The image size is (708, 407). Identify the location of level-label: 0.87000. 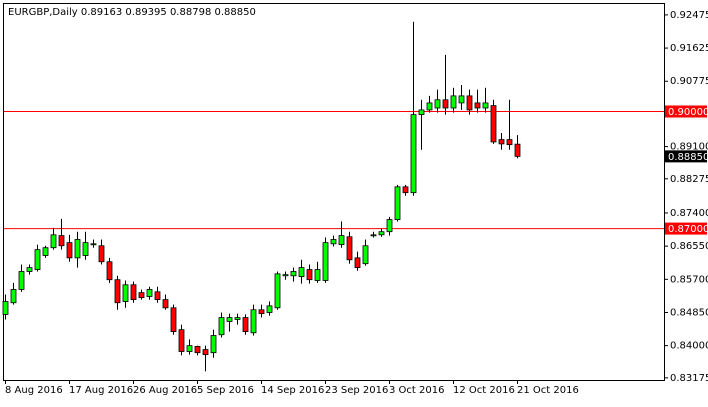
(688, 229).